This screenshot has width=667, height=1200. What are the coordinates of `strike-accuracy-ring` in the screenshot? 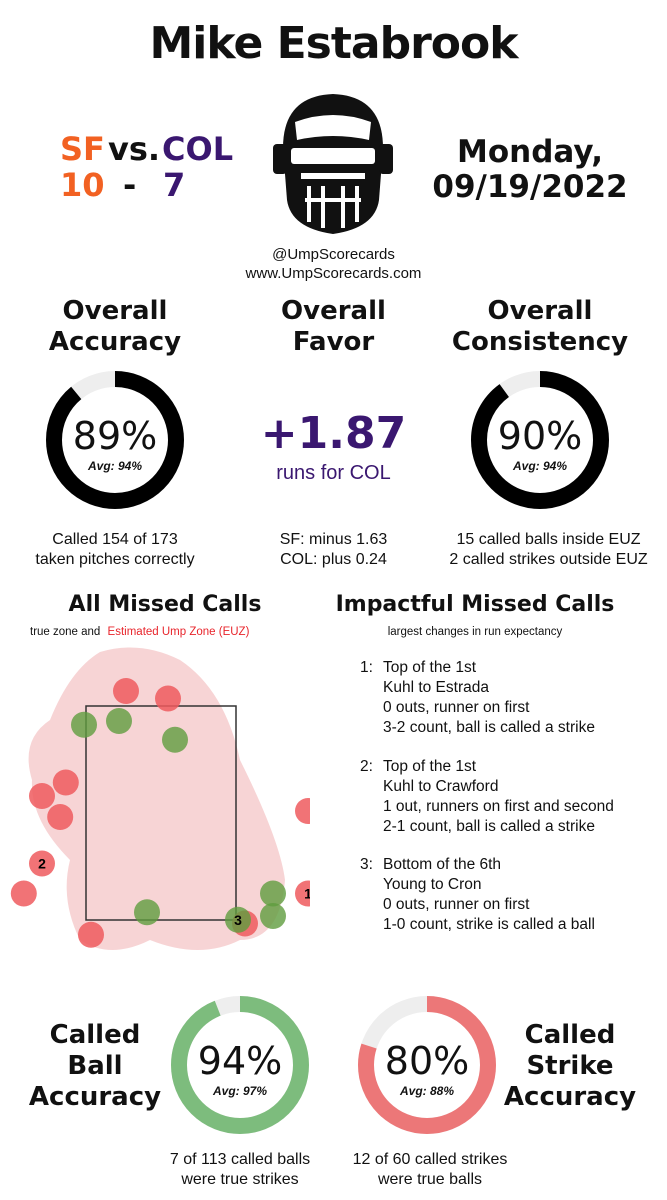 It's located at (427, 1065).